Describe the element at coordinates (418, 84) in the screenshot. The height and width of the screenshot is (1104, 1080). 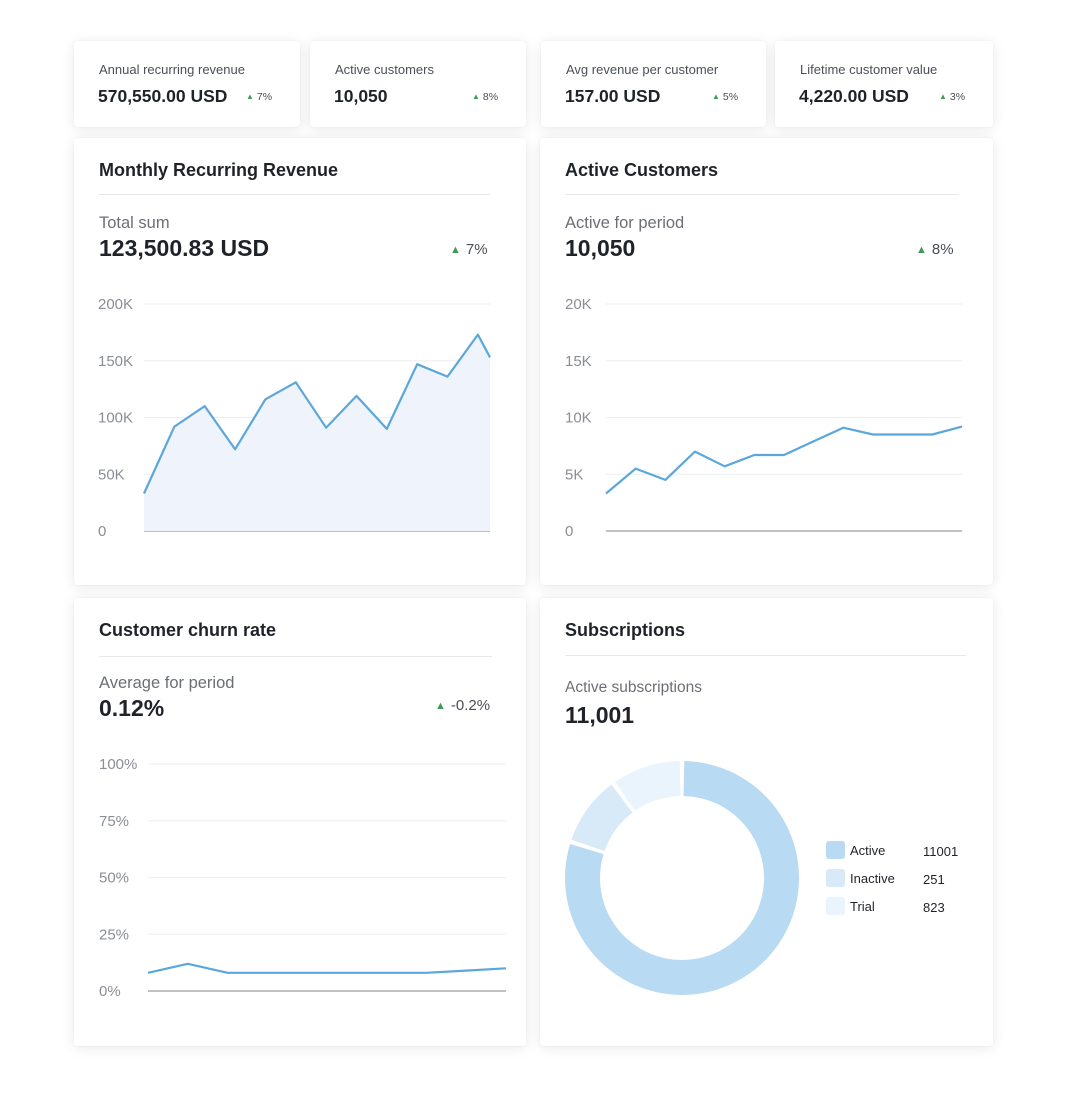
I see `kpi-card-active-customers: Active customers 10,050 ▲ 8%` at that location.